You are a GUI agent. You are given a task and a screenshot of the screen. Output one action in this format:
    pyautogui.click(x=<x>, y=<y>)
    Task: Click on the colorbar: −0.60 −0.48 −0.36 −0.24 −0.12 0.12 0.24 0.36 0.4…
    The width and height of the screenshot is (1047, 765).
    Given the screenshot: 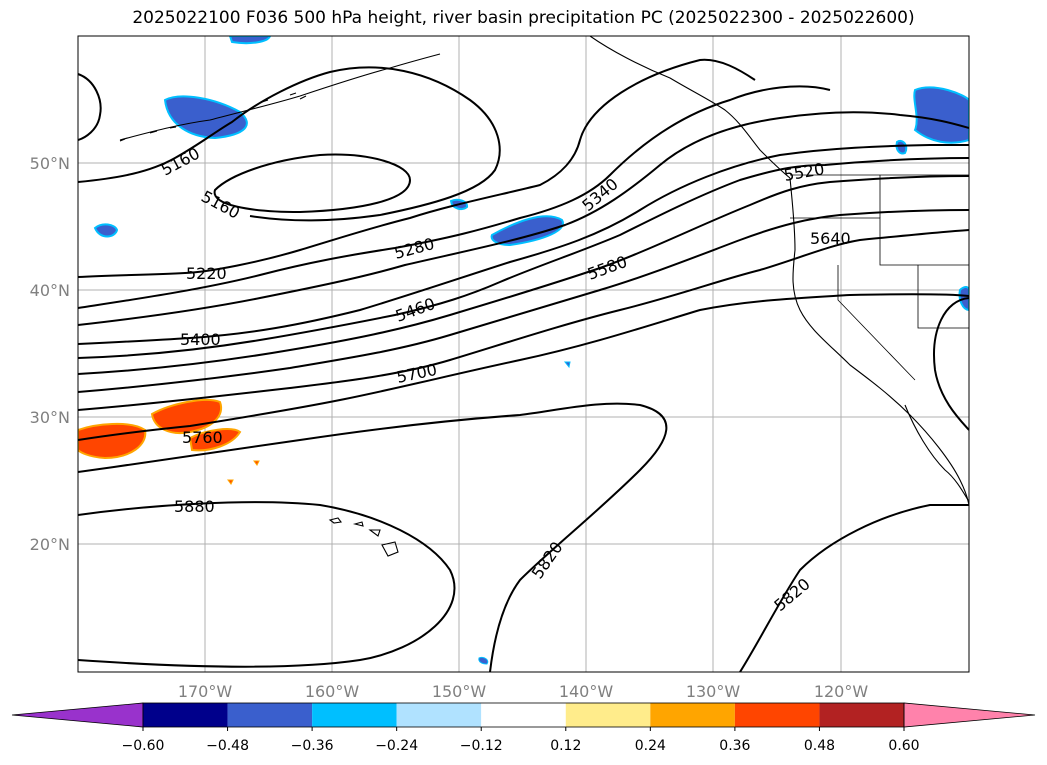 What is the action you would take?
    pyautogui.click(x=523, y=728)
    